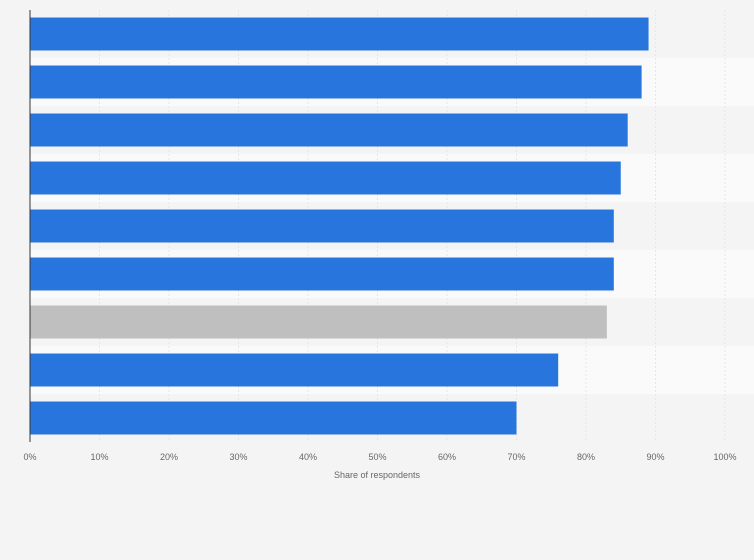 This screenshot has height=560, width=754. Describe the element at coordinates (169, 457) in the screenshot. I see `x-tick-label: 20%` at that location.